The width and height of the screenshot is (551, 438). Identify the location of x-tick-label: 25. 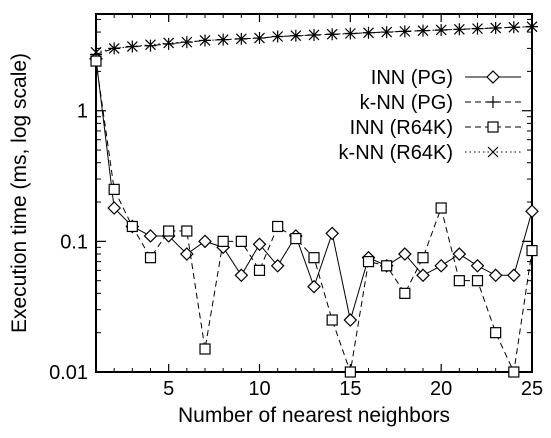
(532, 389).